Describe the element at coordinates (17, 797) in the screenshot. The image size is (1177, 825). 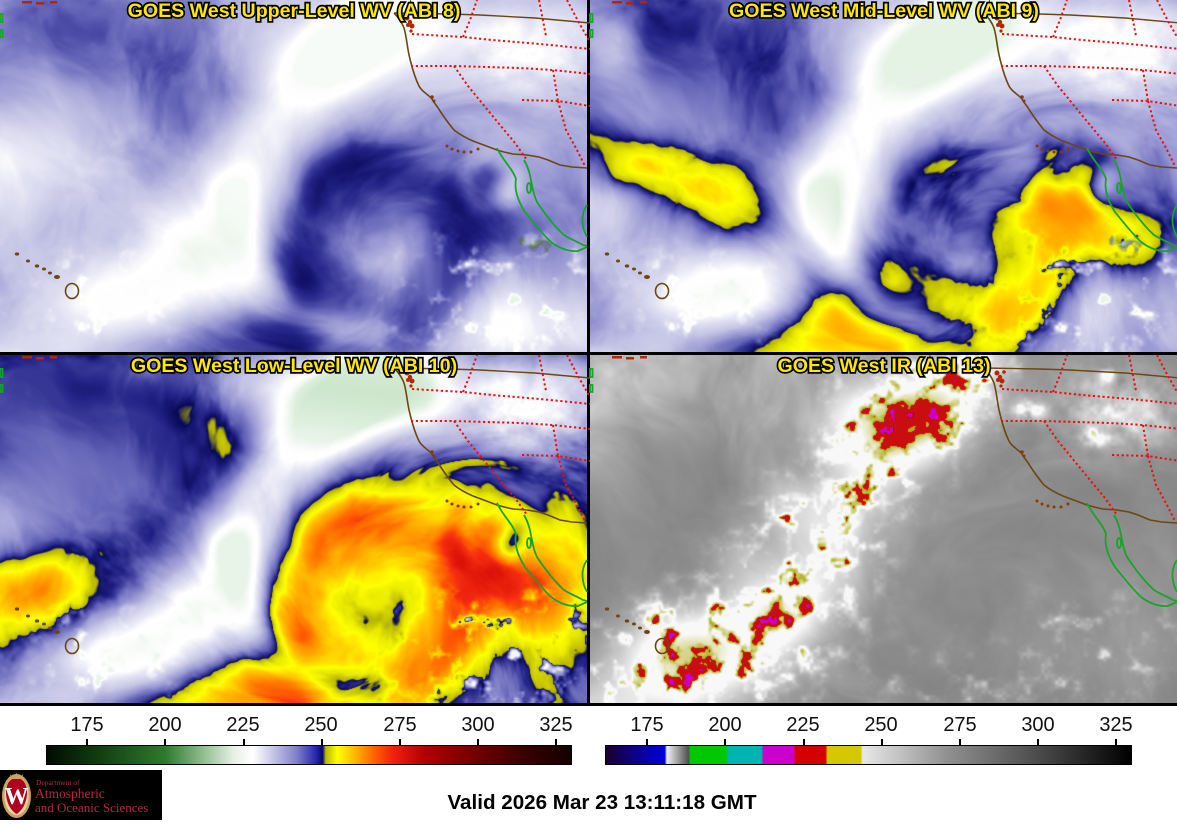
I see `svg-text: W` at that location.